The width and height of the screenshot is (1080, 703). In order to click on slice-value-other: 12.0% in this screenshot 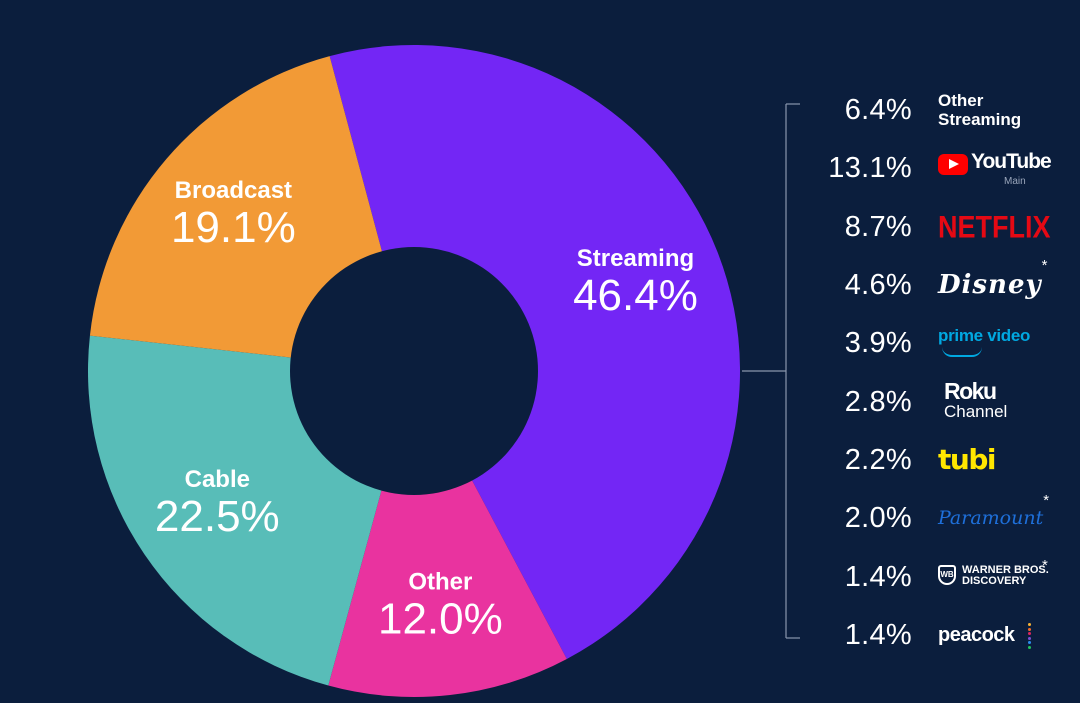, I will do `click(440, 619)`.